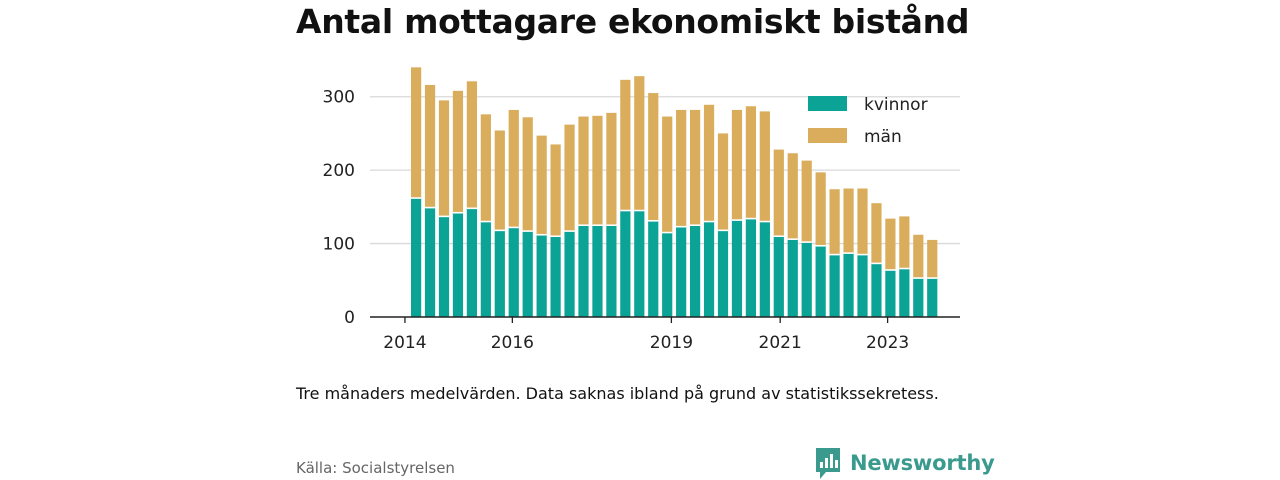 The width and height of the screenshot is (1280, 480). Describe the element at coordinates (887, 343) in the screenshot. I see `x-tick-label: 2023` at that location.